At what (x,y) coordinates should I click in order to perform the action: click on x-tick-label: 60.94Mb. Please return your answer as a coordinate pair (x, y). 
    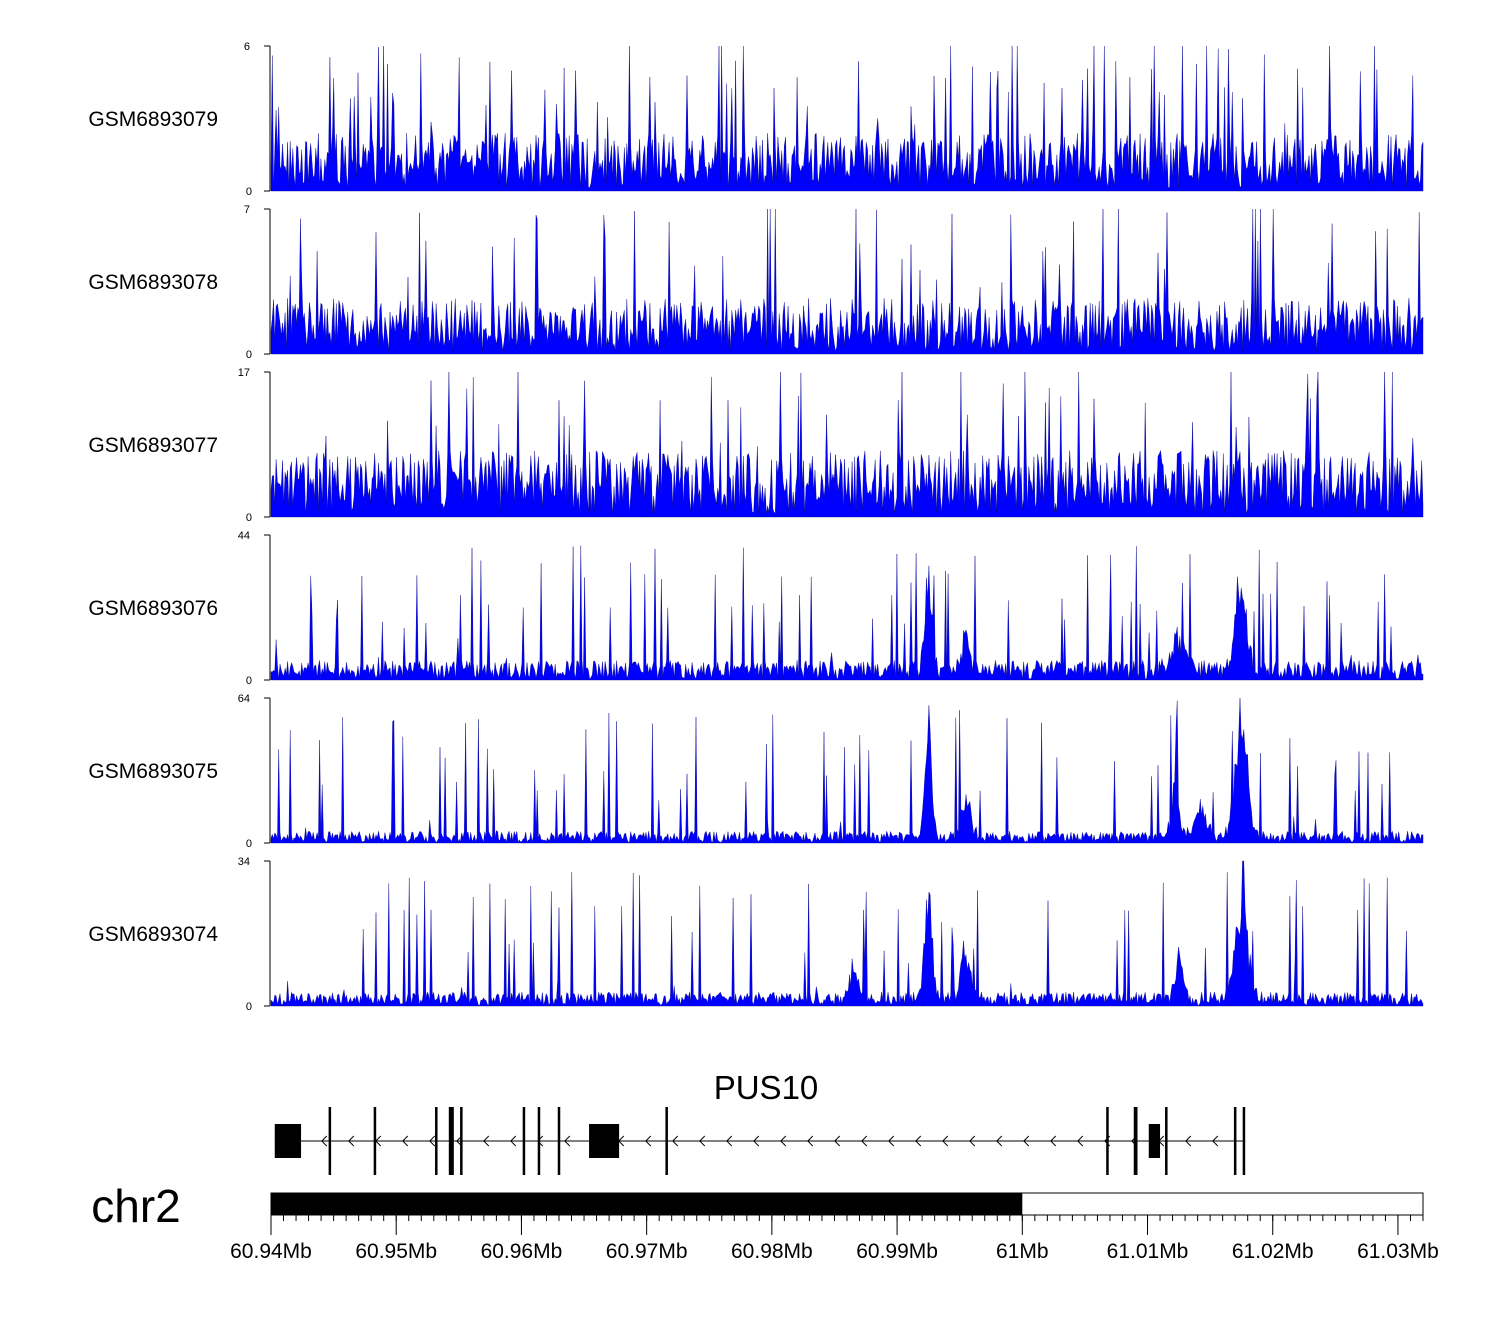
    Looking at the image, I should click on (271, 1251).